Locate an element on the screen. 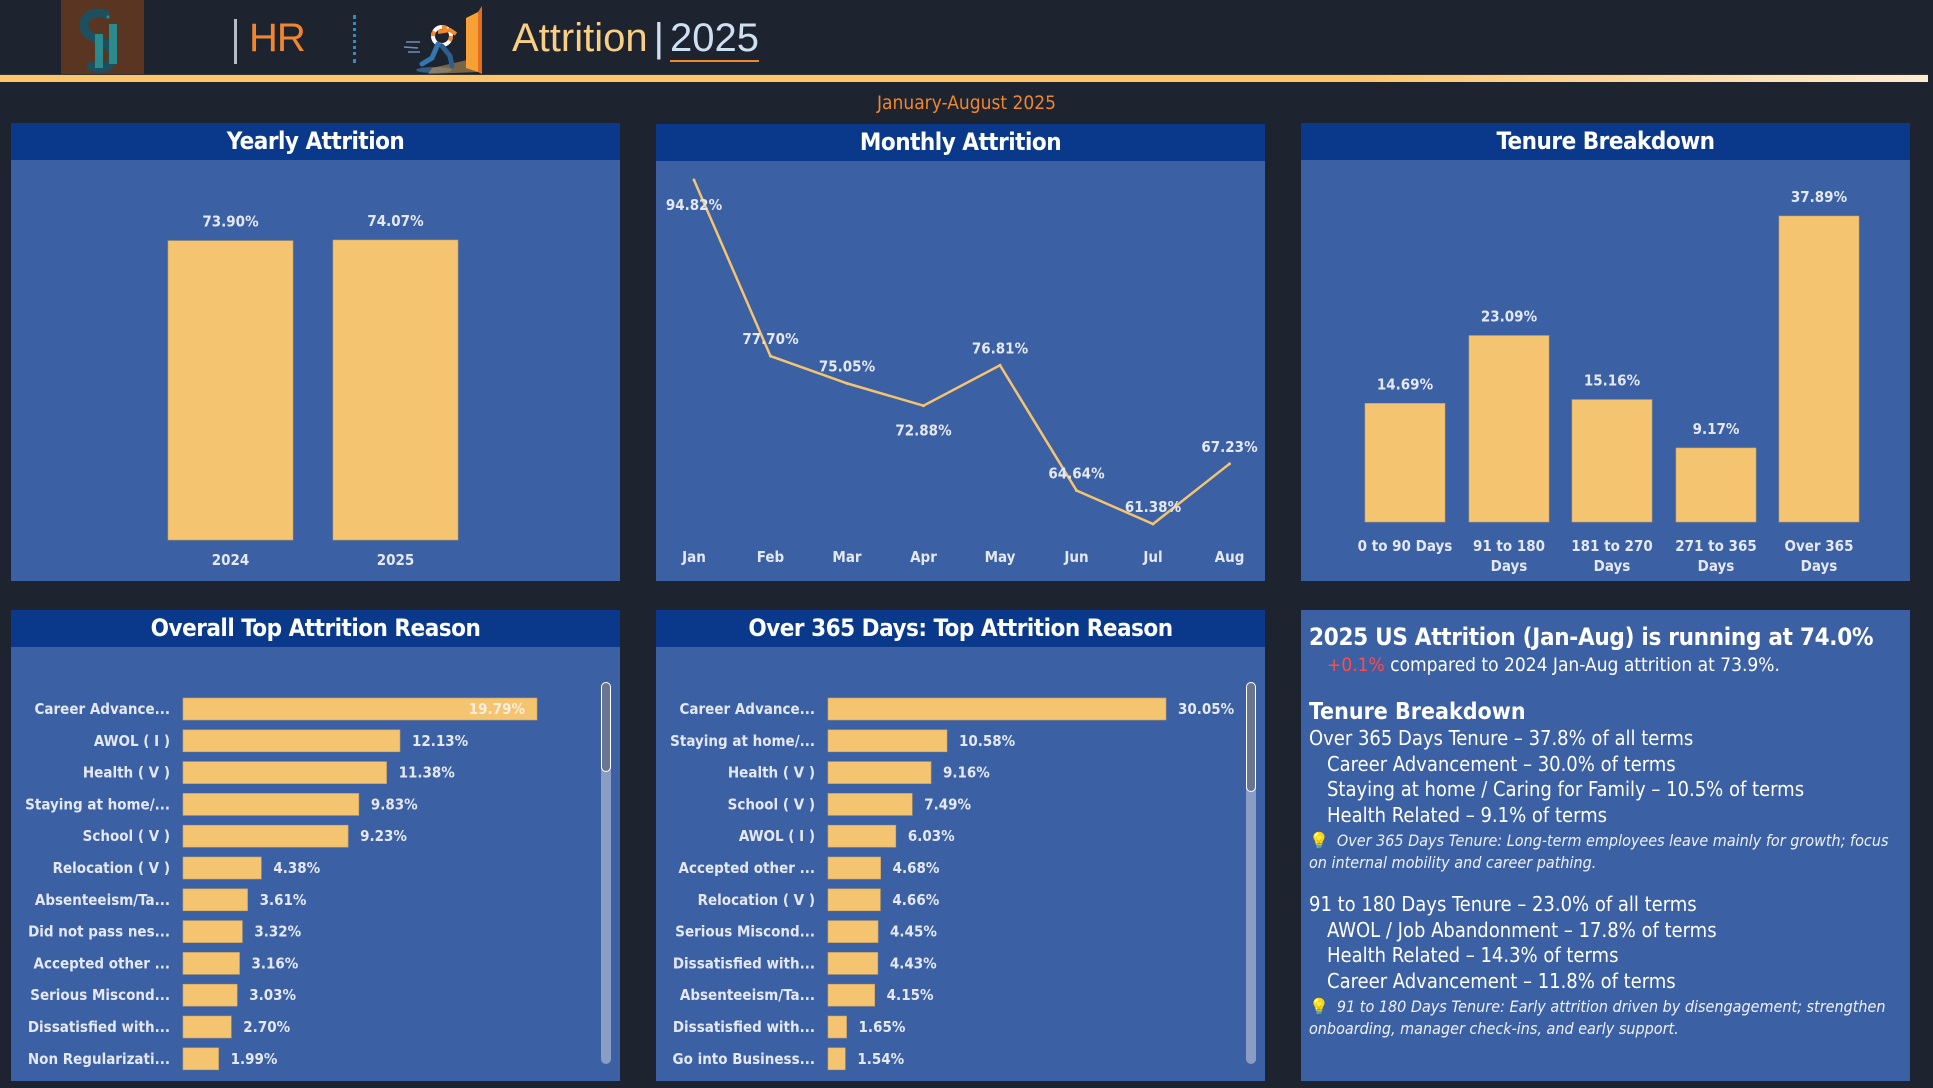  x-tick-label: Jan is located at coordinates (693, 557).